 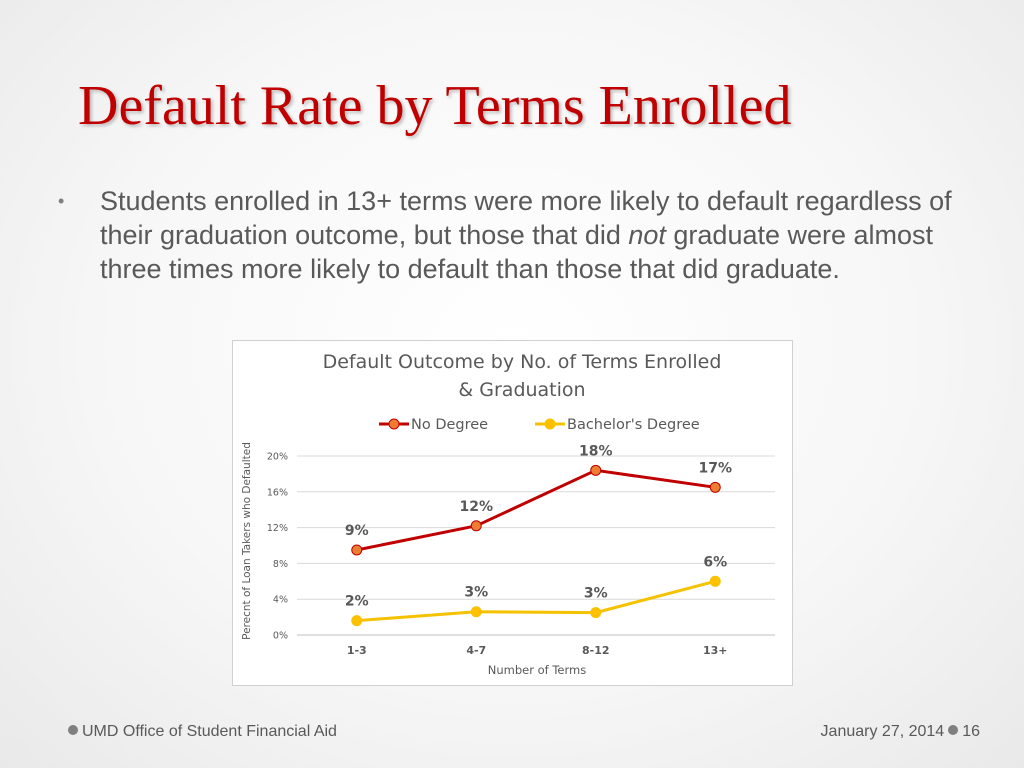 I want to click on data-label: 17%, so click(x=715, y=468).